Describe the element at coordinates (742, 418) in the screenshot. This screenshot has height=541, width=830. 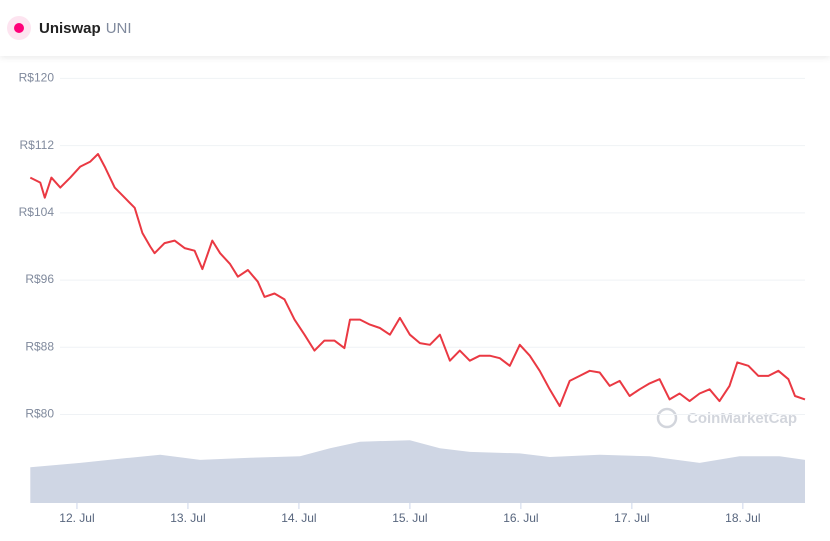
I see `watermark-text: CoinMarketCap` at that location.